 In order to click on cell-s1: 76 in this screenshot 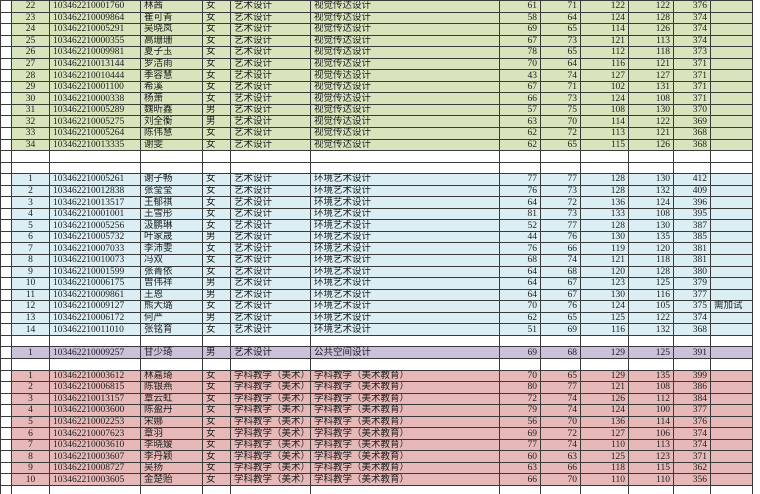, I will do `click(520, 191)`.